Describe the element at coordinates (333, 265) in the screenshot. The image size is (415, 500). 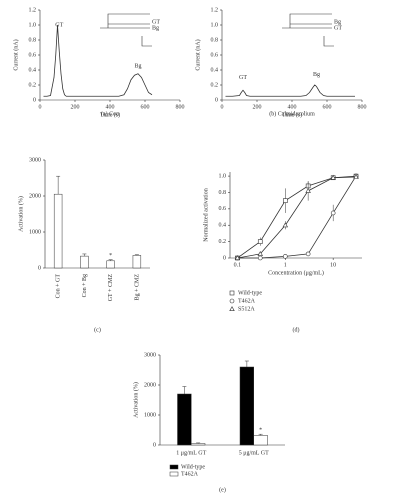
I see `x-tick-label: 10` at that location.